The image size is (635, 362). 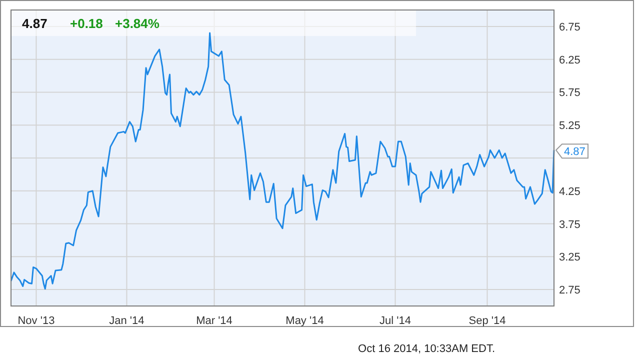 I want to click on y-tick-label: 4.25, so click(x=569, y=192).